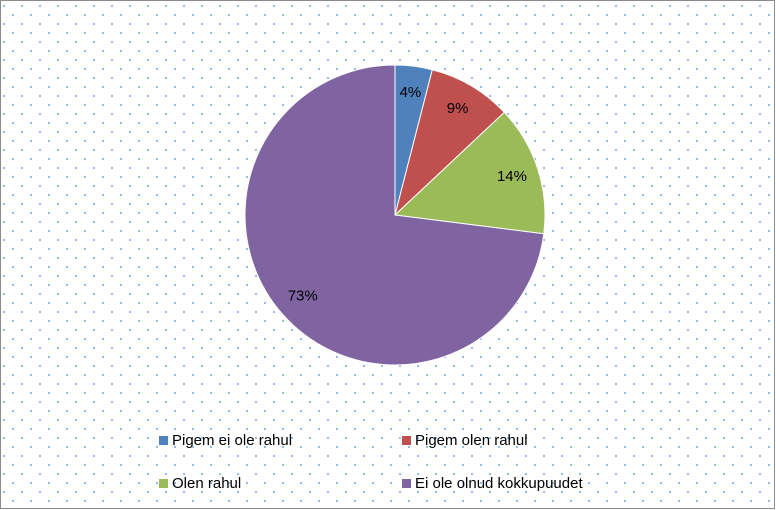  What do you see at coordinates (232, 440) in the screenshot?
I see `legend-label: Pigem ei ole rahul` at bounding box center [232, 440].